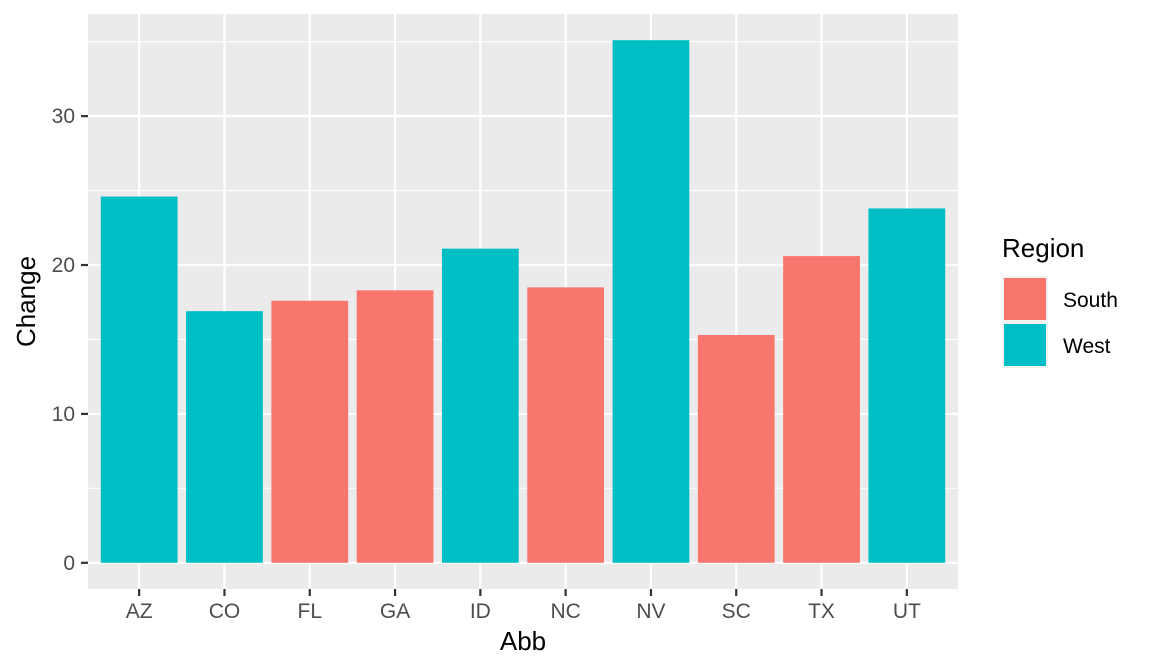 The height and width of the screenshot is (672, 1152). I want to click on legend: Region South West, so click(1060, 300).